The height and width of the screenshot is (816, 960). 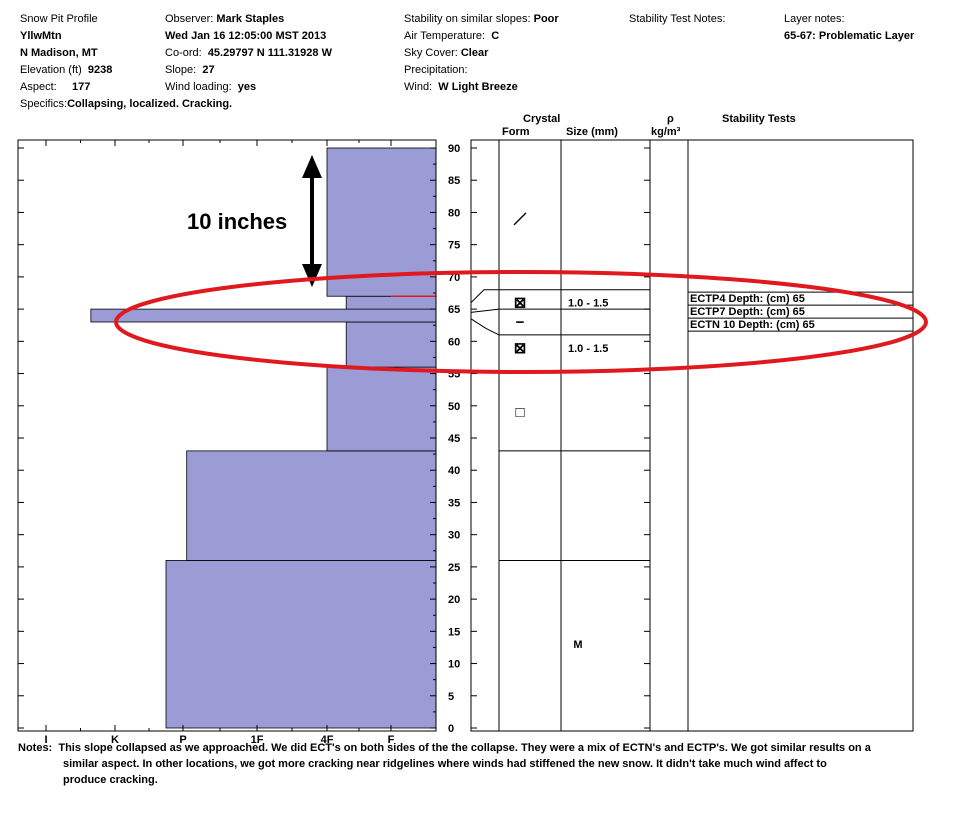 I want to click on notes-label: Notes:, so click(x=35, y=748).